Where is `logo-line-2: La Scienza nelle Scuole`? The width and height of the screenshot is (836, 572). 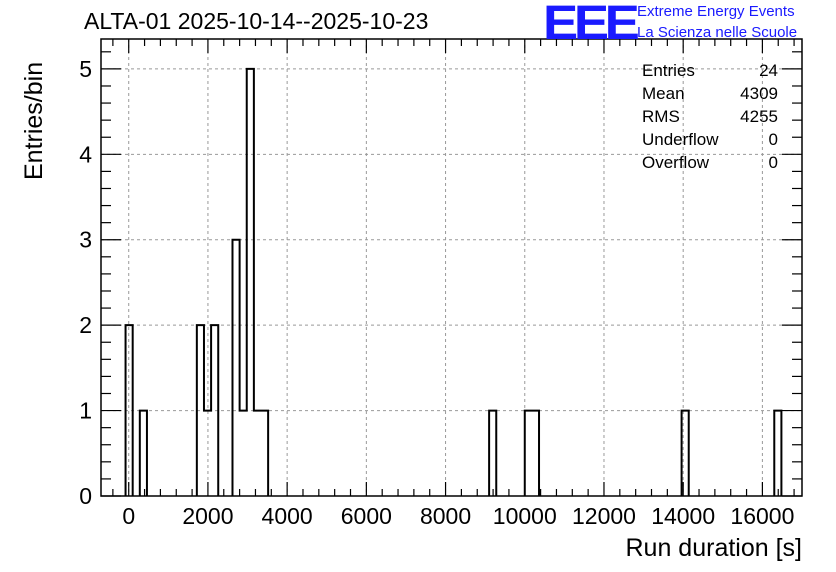 logo-line-2: La Scienza nelle Scuole is located at coordinates (717, 32).